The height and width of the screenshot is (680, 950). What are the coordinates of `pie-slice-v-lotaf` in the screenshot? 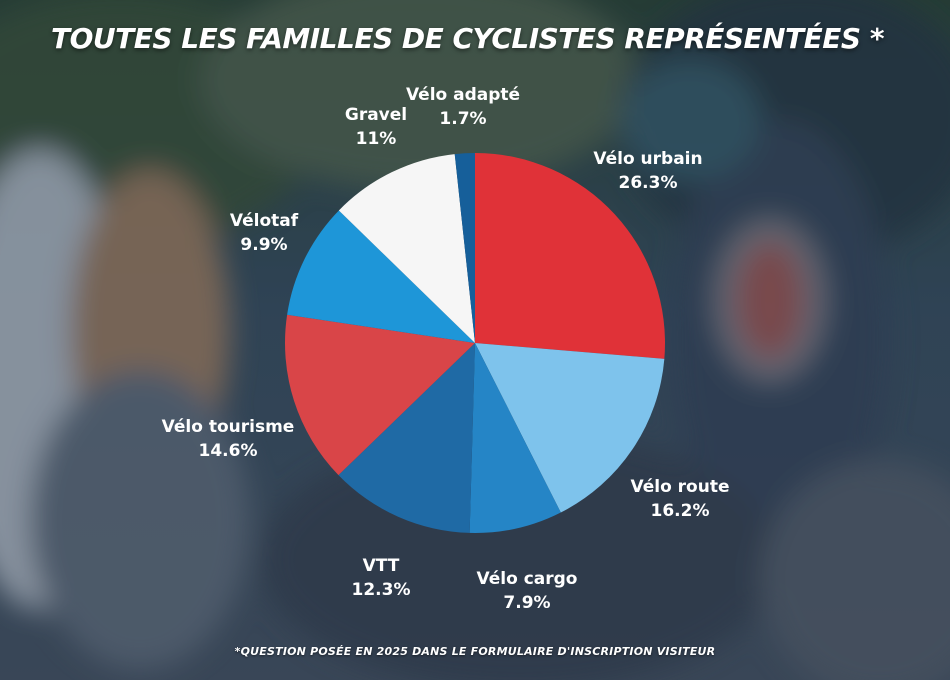 It's located at (381, 276).